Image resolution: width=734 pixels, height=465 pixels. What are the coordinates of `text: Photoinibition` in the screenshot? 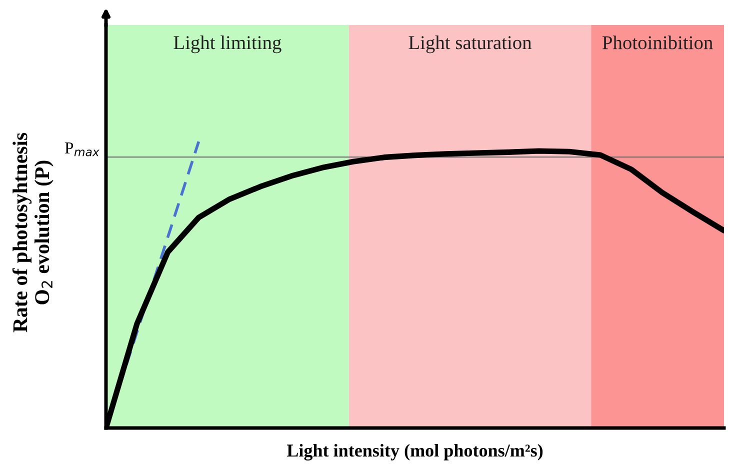 It's located at (657, 43).